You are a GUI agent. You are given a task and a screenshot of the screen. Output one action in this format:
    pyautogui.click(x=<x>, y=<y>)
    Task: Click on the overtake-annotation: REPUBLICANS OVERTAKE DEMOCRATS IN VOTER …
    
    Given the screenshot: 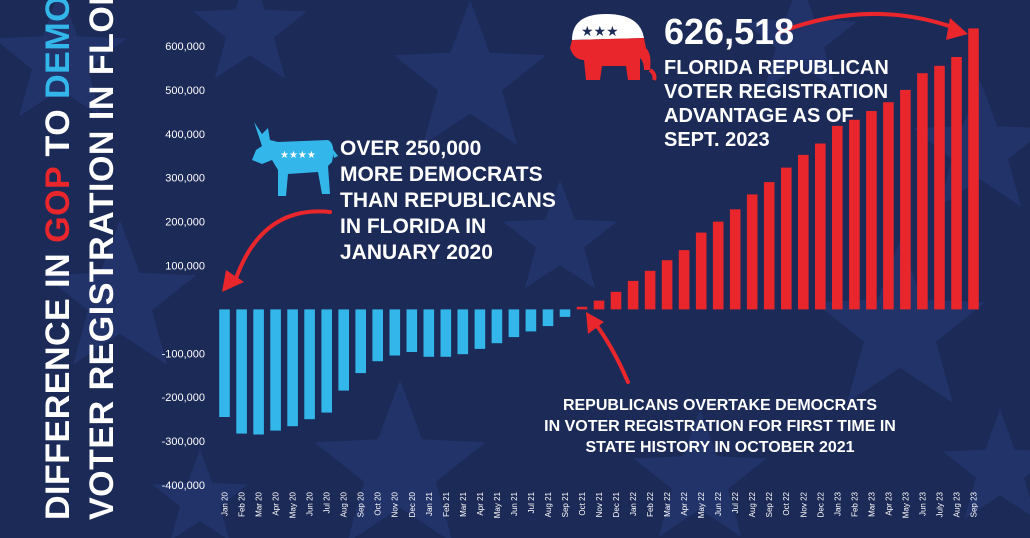 What is the action you would take?
    pyautogui.click(x=720, y=426)
    